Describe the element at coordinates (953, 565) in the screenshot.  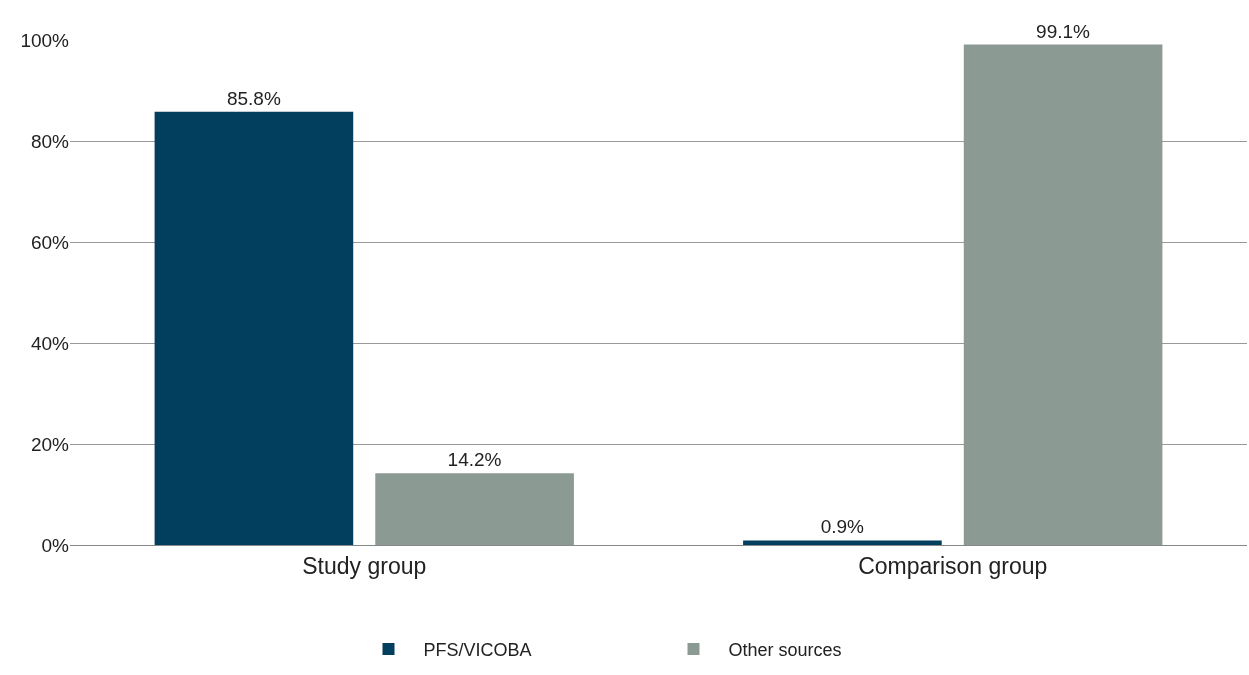
I see `x-tick-label: Comparison group` at that location.